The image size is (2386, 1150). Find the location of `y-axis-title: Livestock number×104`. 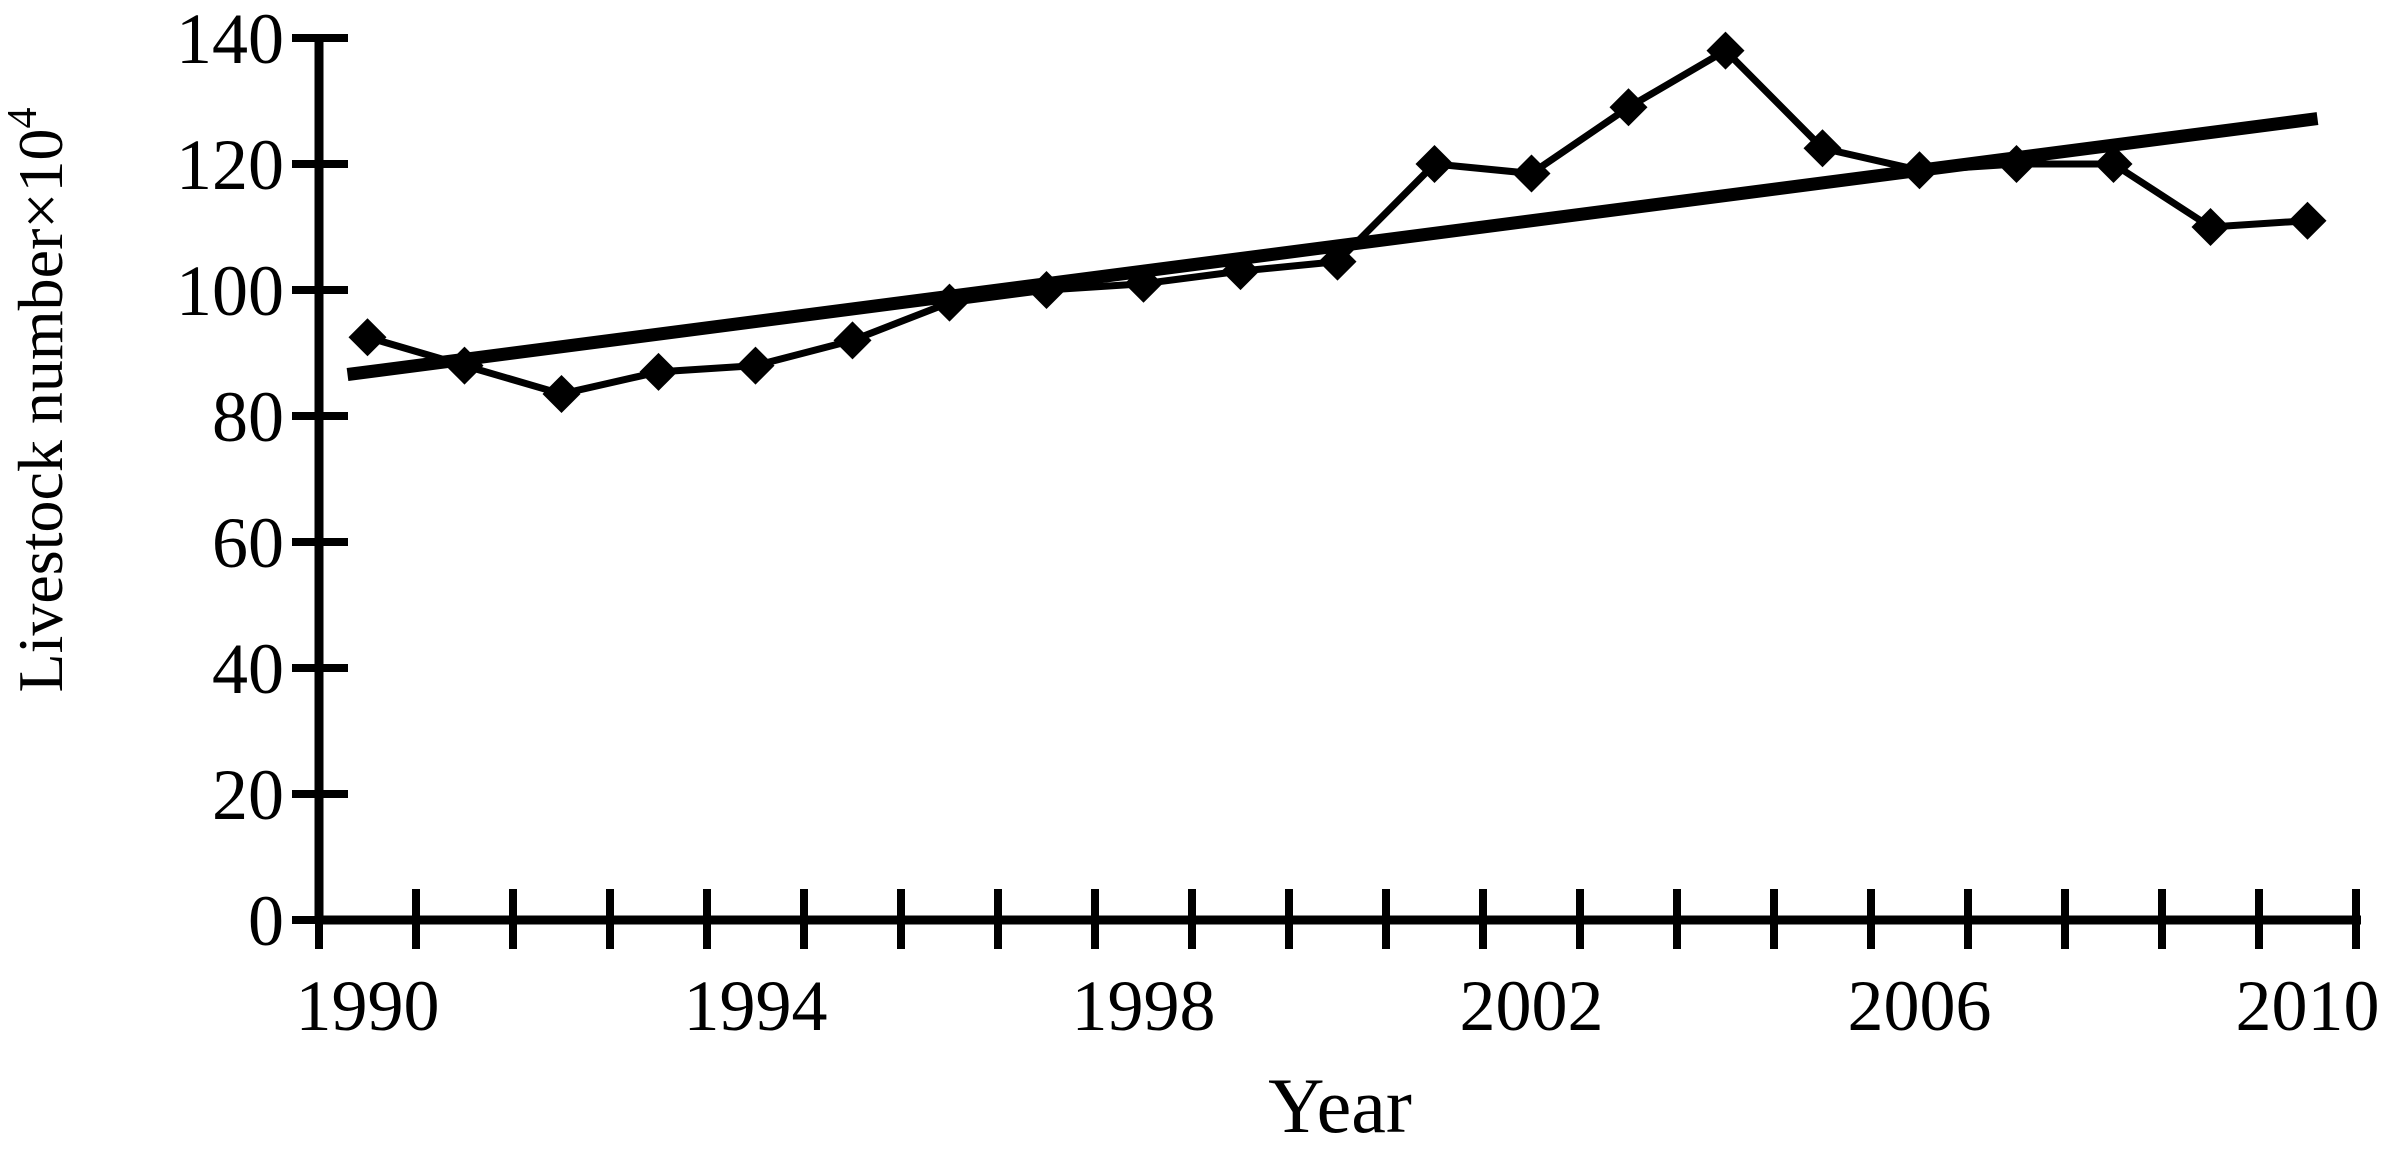

y-axis-title: Livestock number×104 is located at coordinates (38, 400).